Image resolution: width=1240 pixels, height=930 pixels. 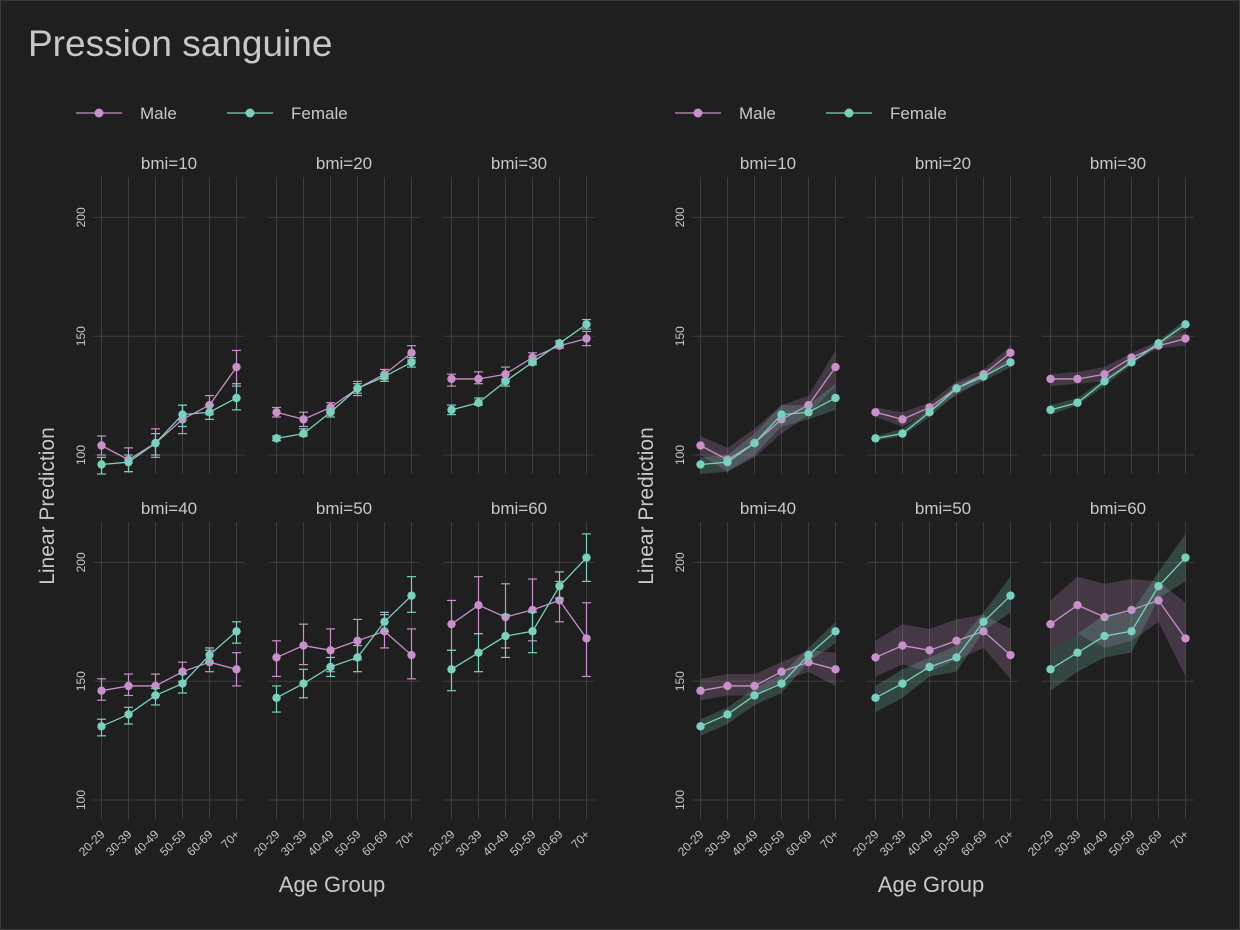 What do you see at coordinates (680, 800) in the screenshot?
I see `y-tick-label: 100` at bounding box center [680, 800].